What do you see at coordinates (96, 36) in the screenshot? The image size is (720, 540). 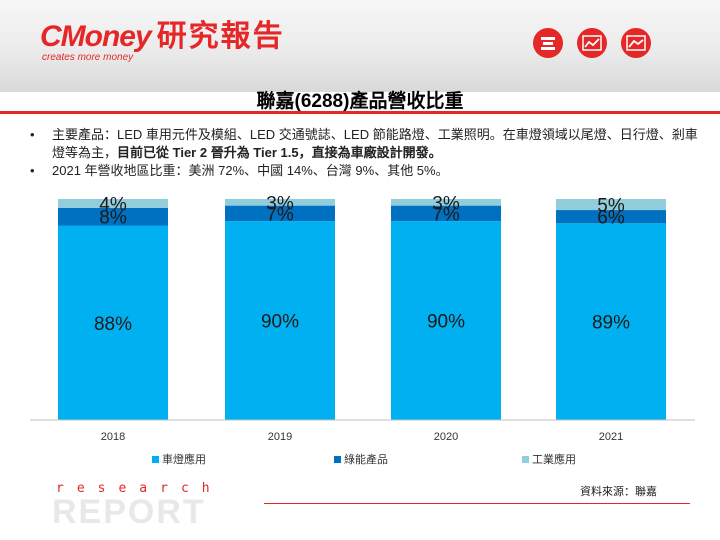 I see `logo-text: CMoney` at bounding box center [96, 36].